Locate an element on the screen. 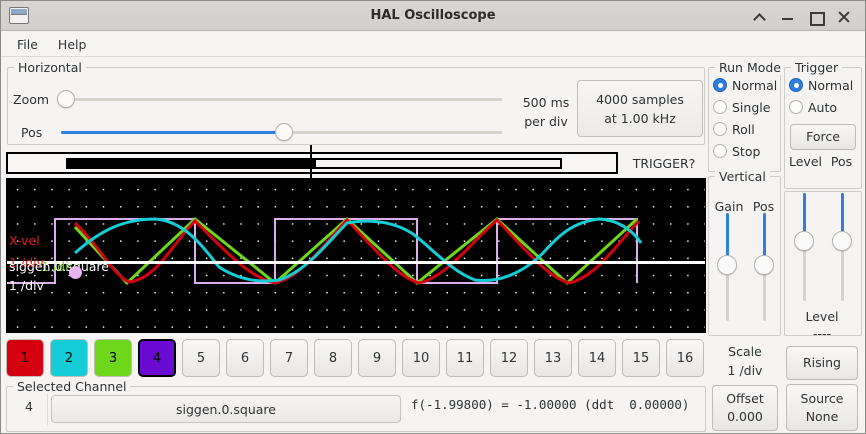 The width and height of the screenshot is (866, 434). vertical-gain-fill is located at coordinates (727, 239).